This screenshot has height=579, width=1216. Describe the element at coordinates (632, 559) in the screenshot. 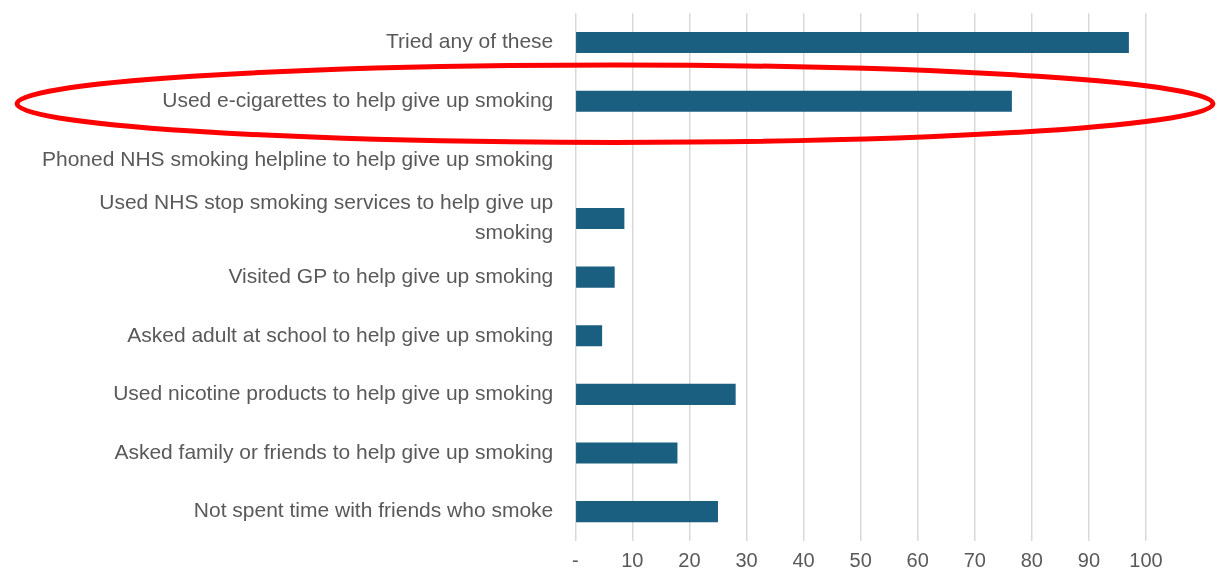

I see `x-tick-label: 10` at that location.